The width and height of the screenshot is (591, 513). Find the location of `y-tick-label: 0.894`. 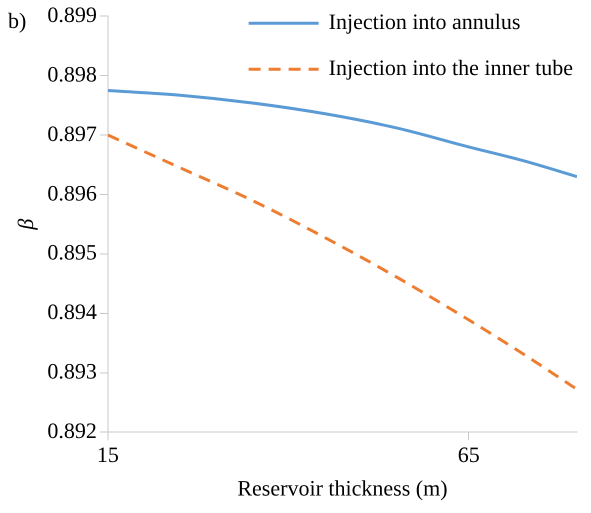

y-tick-label: 0.894 is located at coordinates (72, 311).